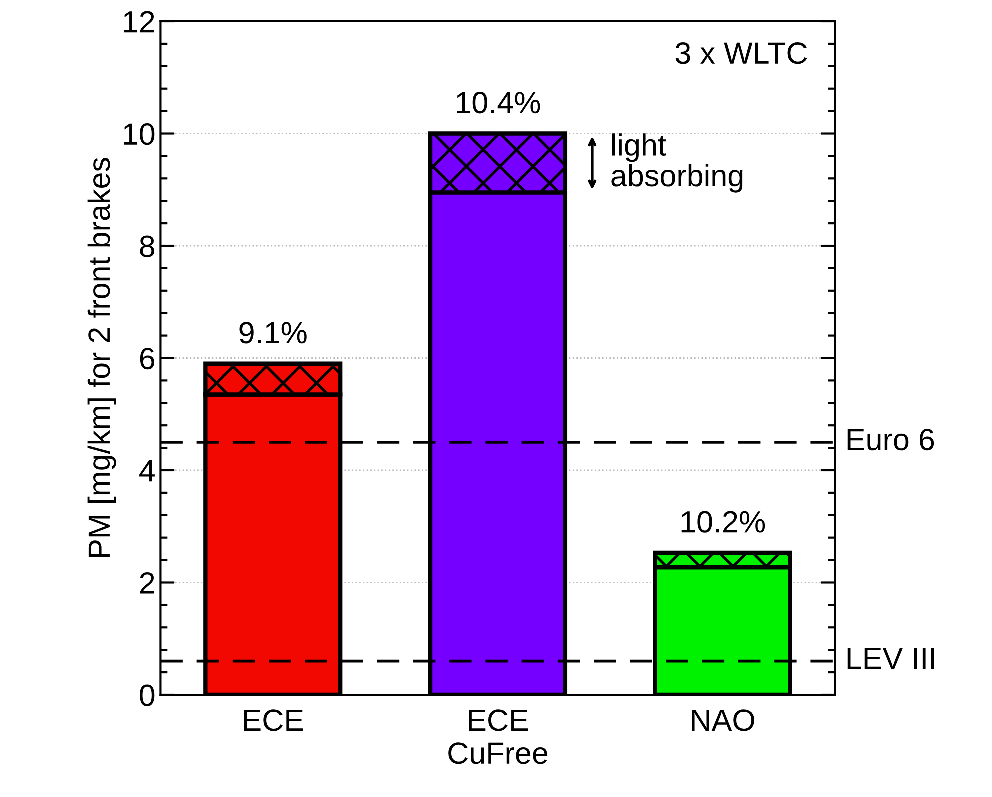 This screenshot has height=797, width=992. Describe the element at coordinates (147, 471) in the screenshot. I see `y-tick-label: 4` at that location.